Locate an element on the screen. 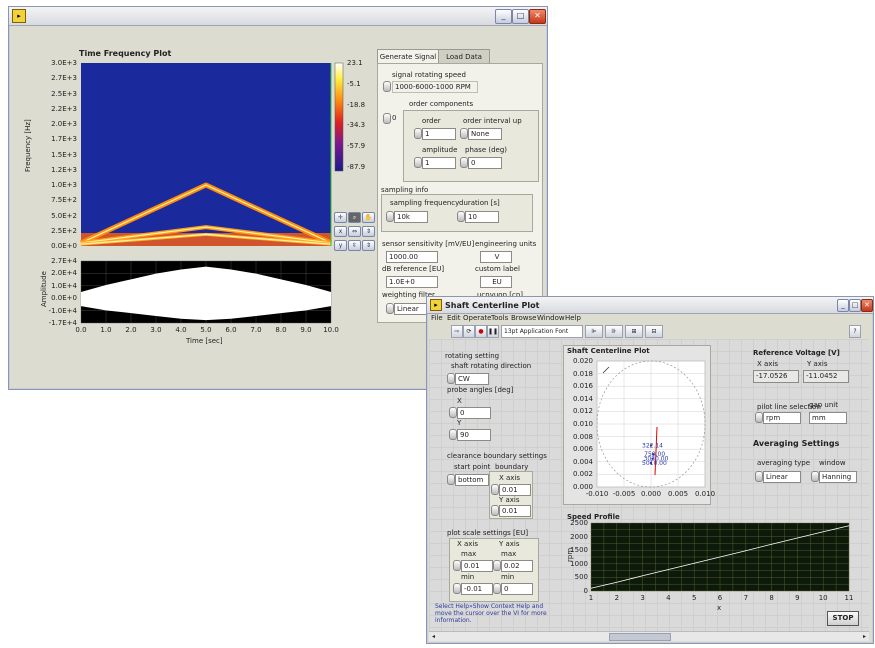 This screenshot has width=875, height=648. menu-window: Window is located at coordinates (551, 318).